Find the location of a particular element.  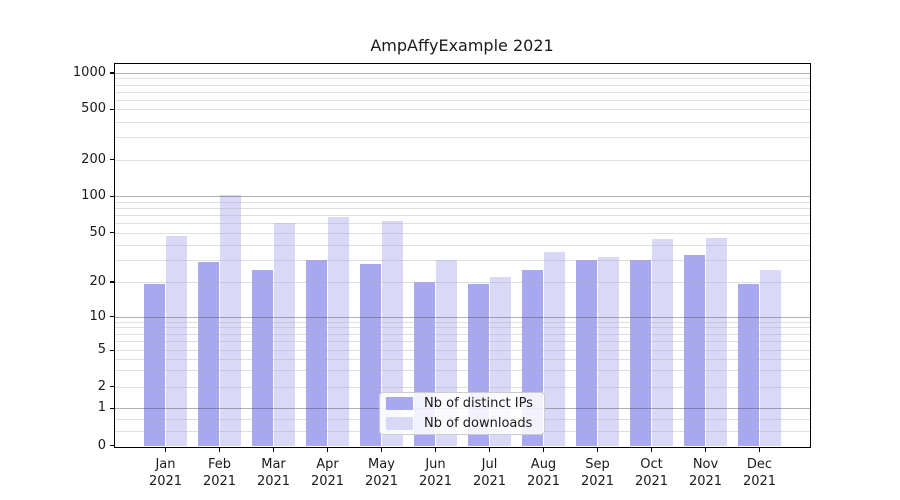

chart-title: AmpAffyExample 2021 is located at coordinates (462, 45).